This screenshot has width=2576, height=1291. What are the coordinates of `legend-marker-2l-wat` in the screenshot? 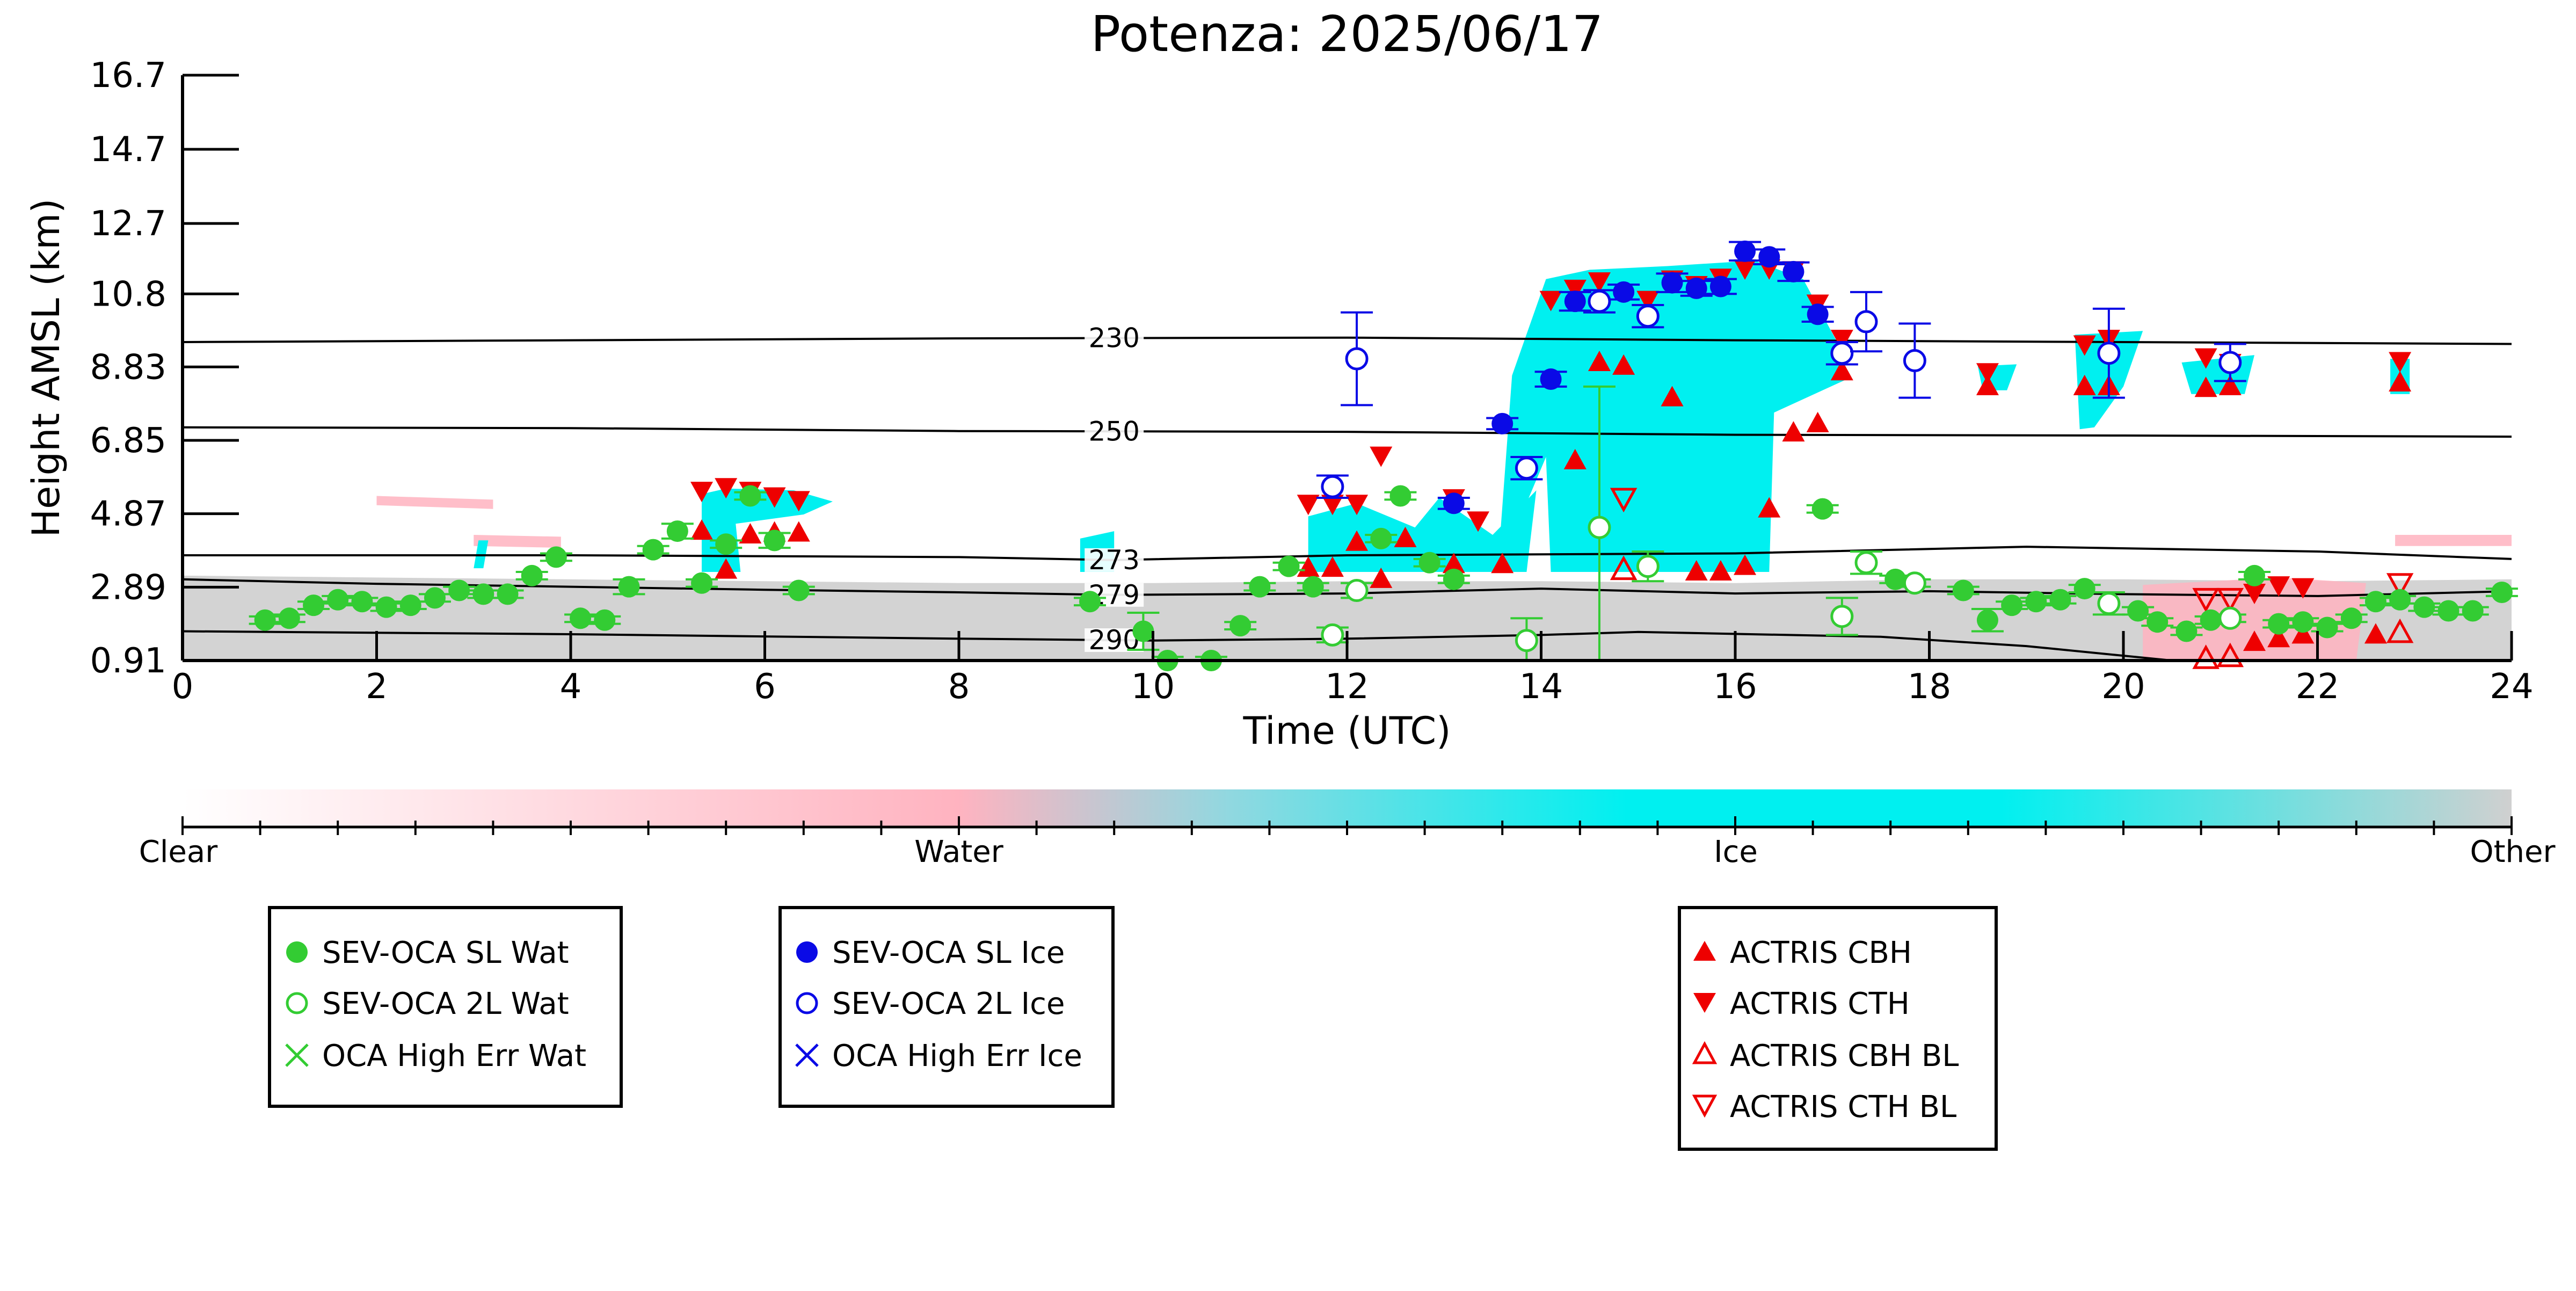 It's located at (297, 1003).